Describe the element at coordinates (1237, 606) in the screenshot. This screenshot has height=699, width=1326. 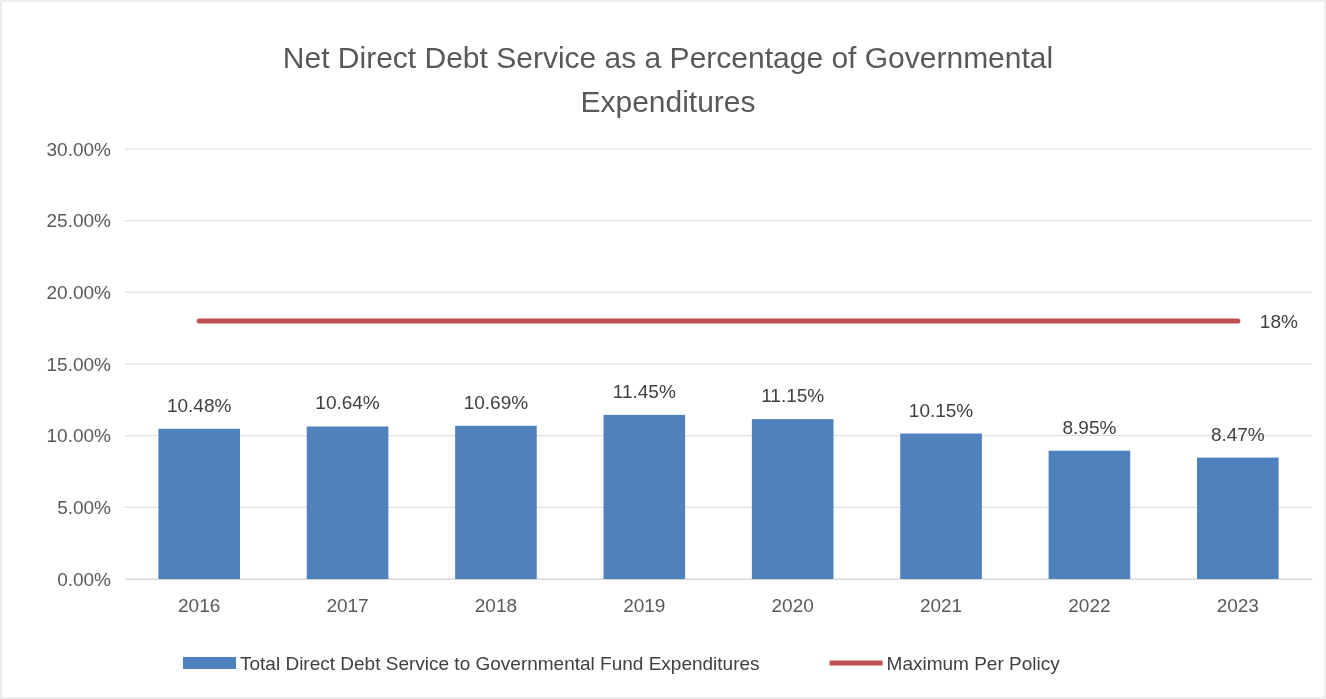
I see `x-tick-label: 2023` at that location.